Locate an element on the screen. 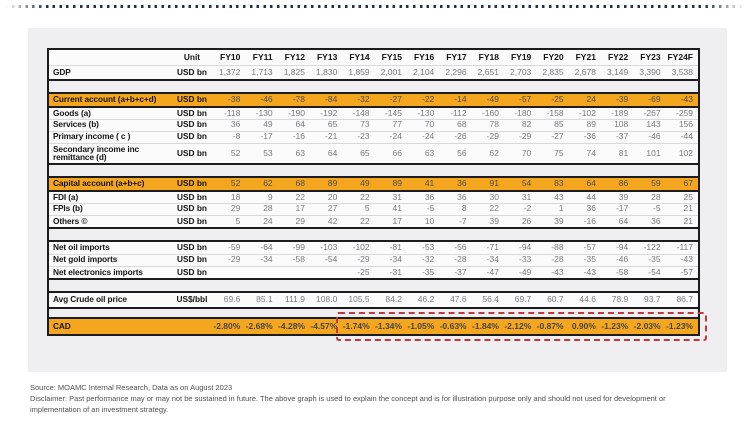 Image resolution: width=750 pixels, height=429 pixels. value-cell: 65 is located at coordinates (365, 152).